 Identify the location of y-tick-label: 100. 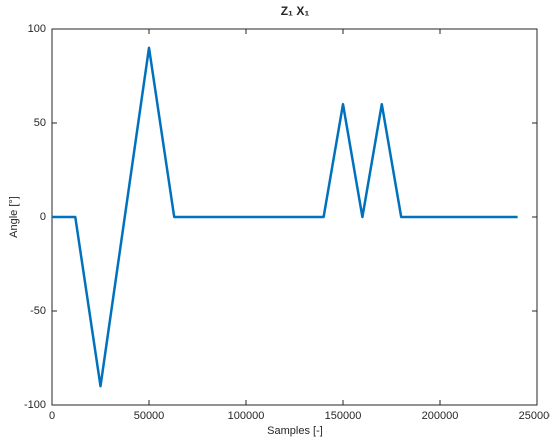
(37, 29).